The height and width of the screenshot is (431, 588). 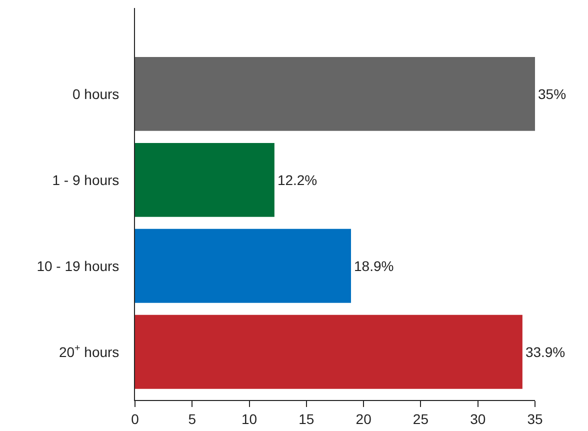 I want to click on x-tick-label: 10, so click(x=250, y=418).